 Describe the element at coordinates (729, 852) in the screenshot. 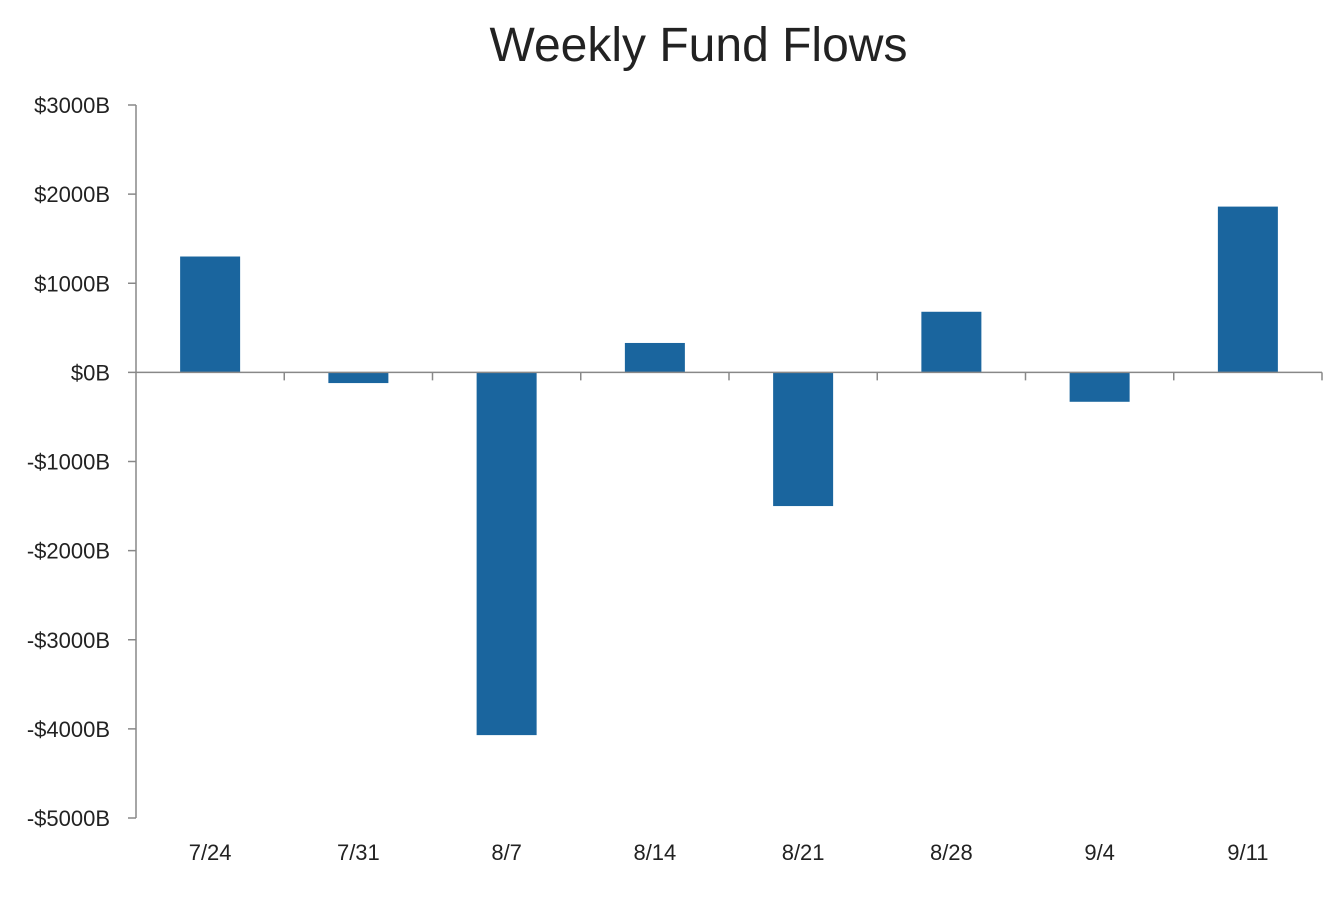

I see `x-tick-labels: 7/24 7/31 8/7 8/14 8/21 8/28 9/4 9/11` at that location.